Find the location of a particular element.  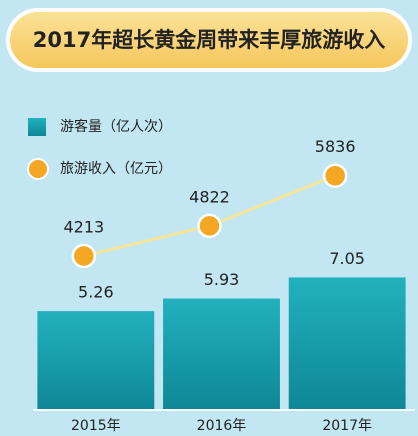

title-banner is located at coordinates (209, 40).